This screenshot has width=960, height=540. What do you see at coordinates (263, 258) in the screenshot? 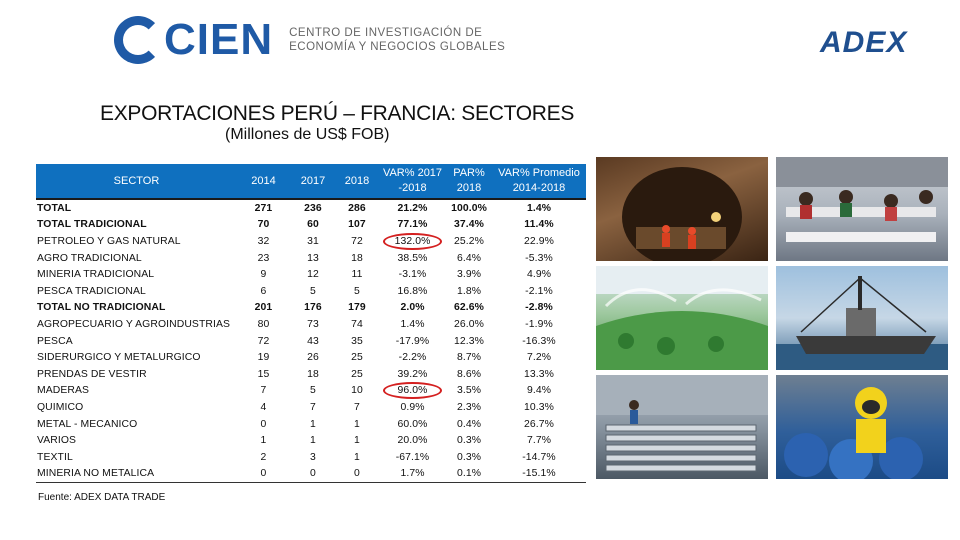
I see `cell-y2014: 23` at bounding box center [263, 258].